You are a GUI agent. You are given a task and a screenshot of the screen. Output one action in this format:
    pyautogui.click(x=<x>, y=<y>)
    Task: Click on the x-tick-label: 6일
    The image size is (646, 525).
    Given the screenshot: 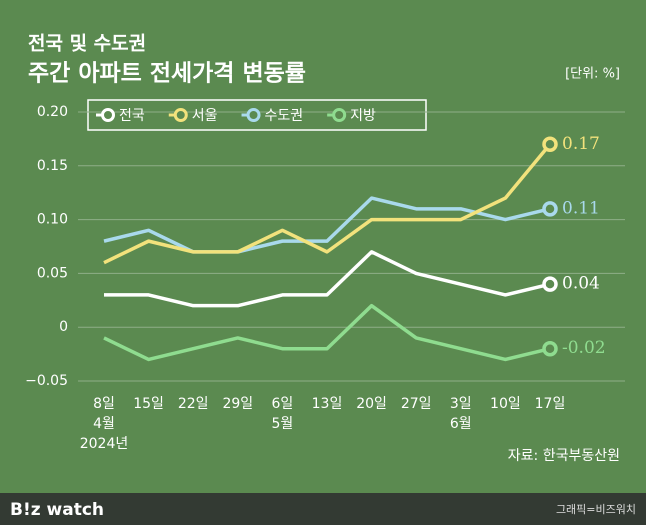 What is the action you would take?
    pyautogui.click(x=283, y=404)
    